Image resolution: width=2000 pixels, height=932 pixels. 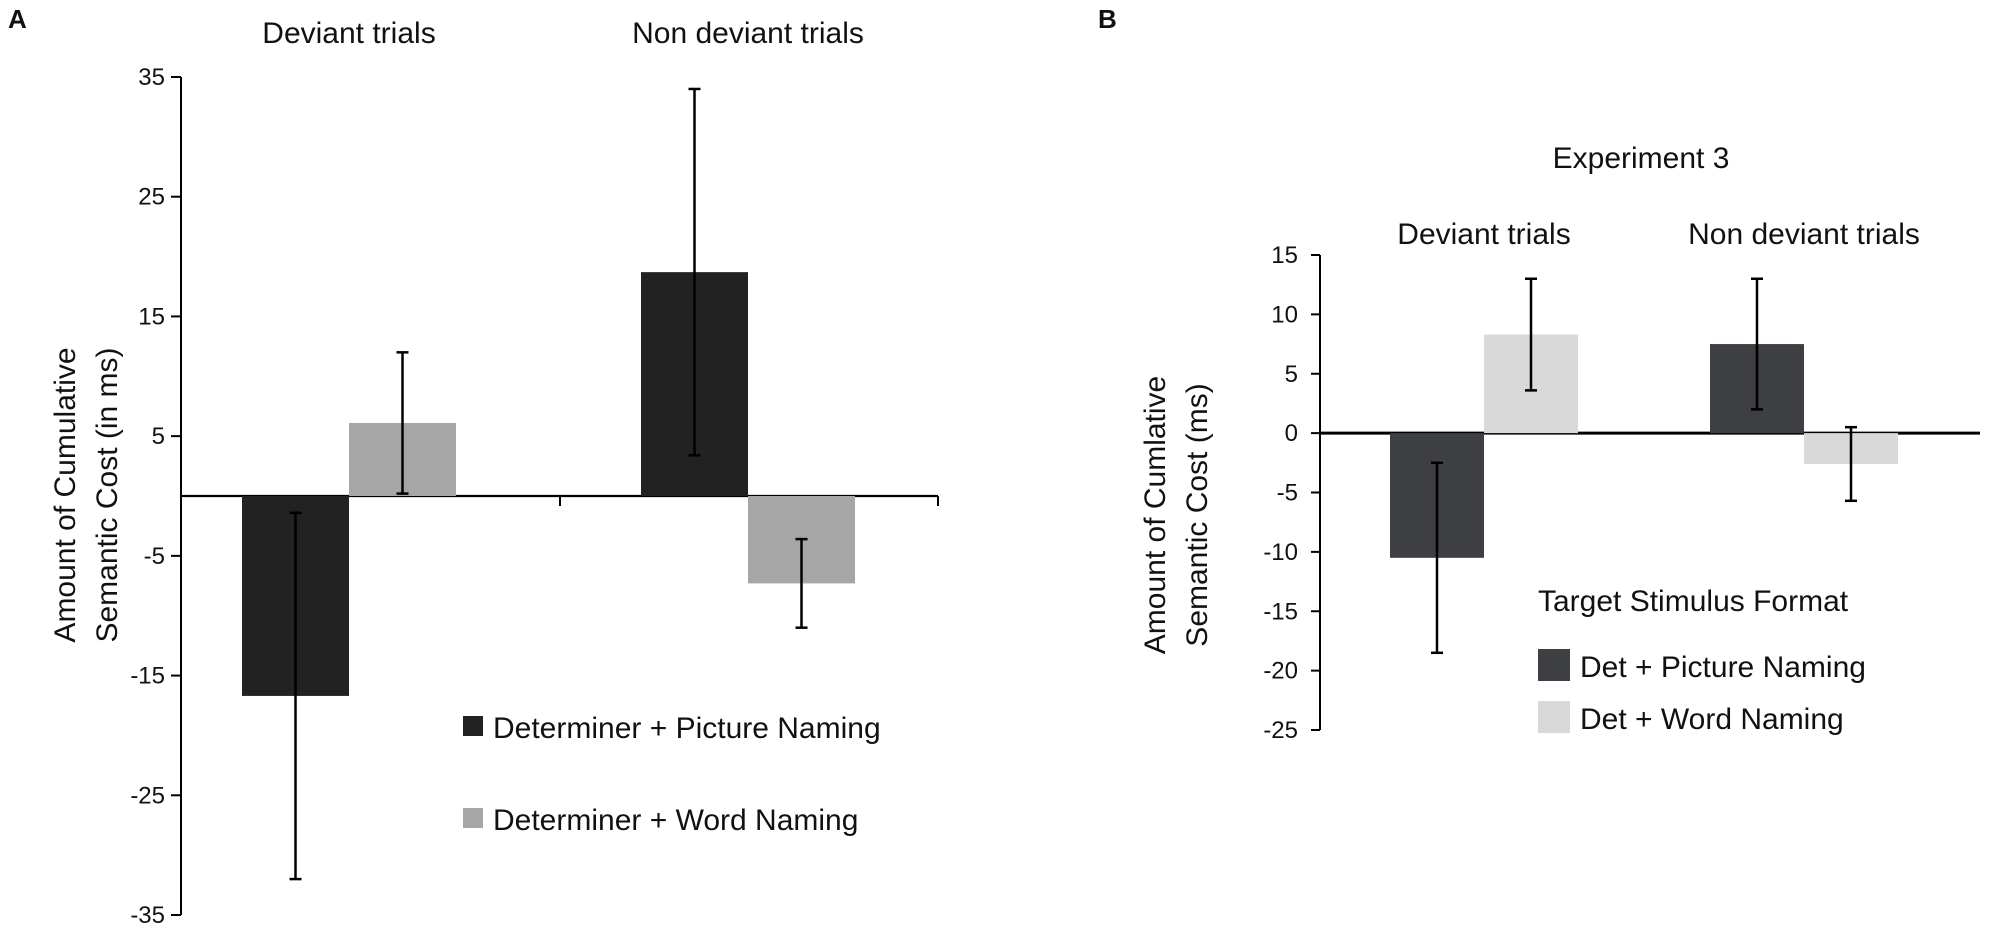 I want to click on y-tick-label: -10, so click(x=1280, y=552).